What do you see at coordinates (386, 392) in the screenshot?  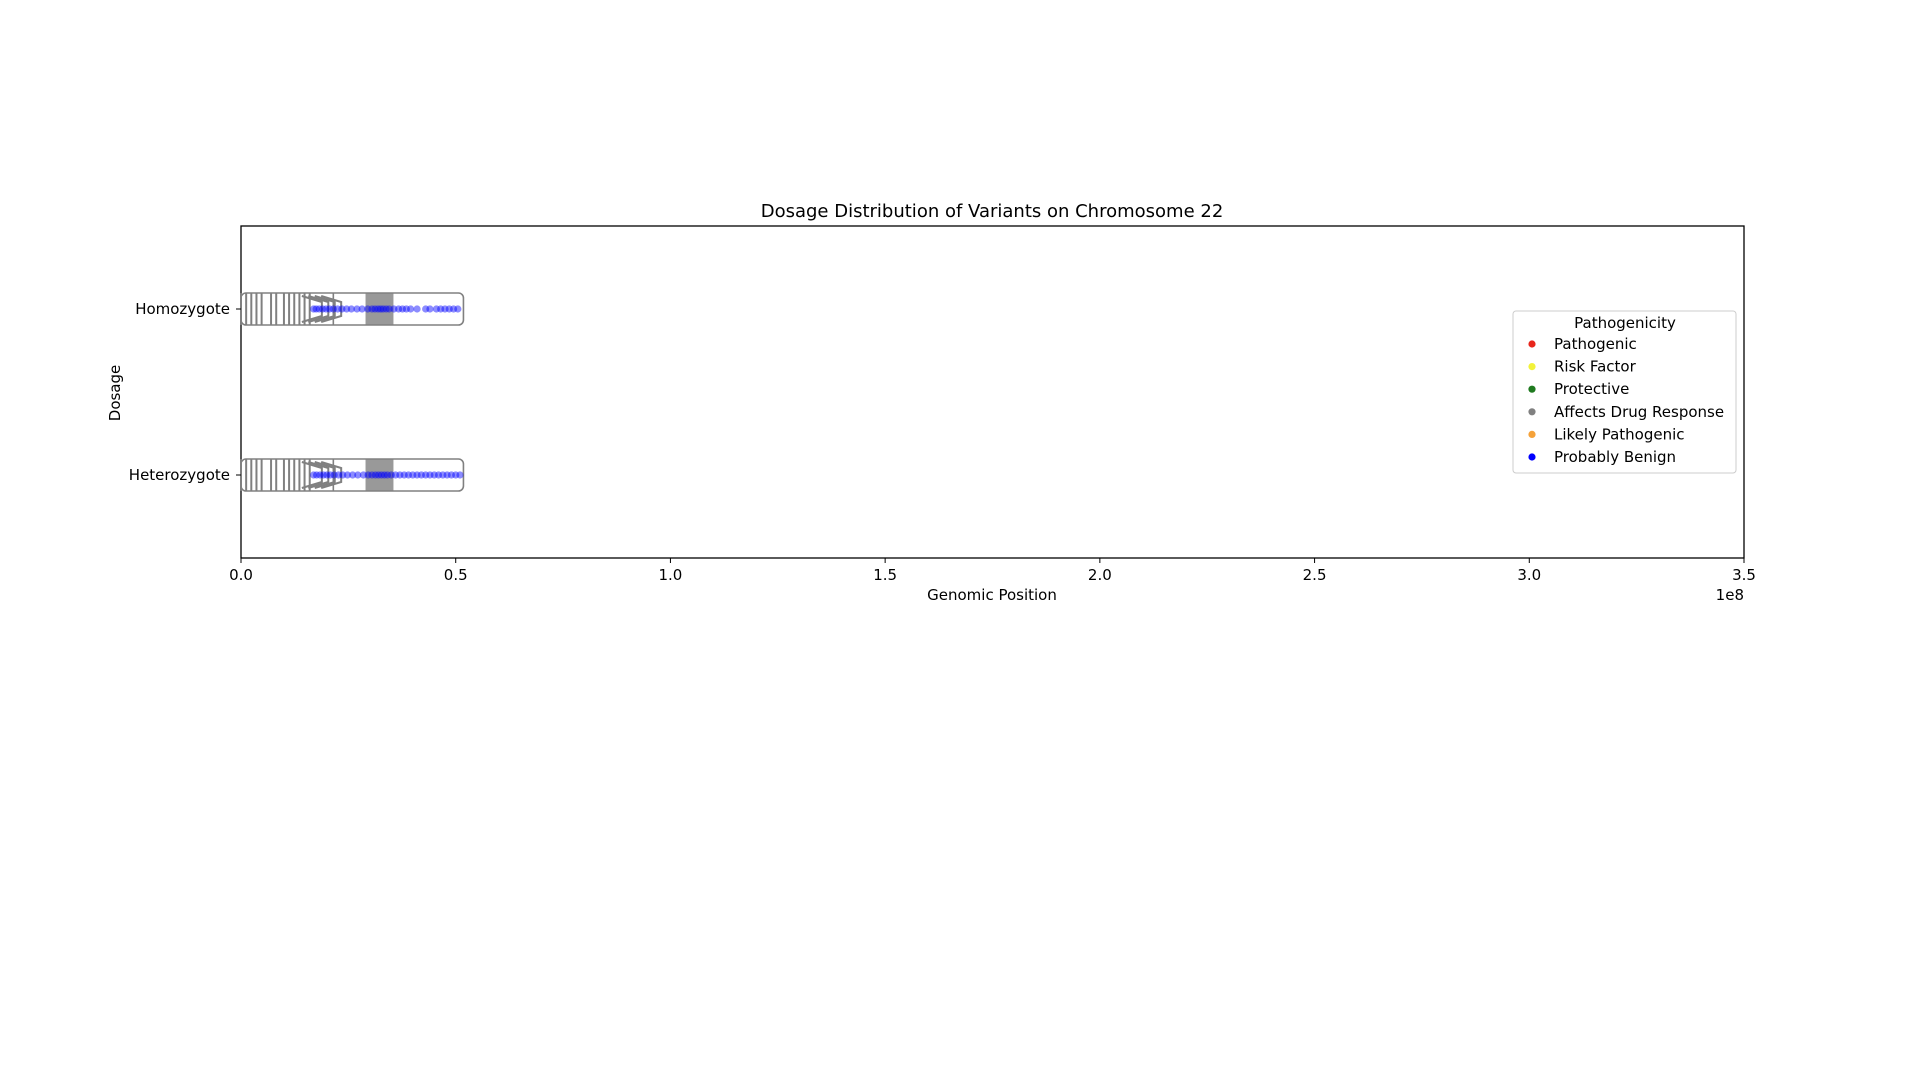 I see `data-points-layer` at bounding box center [386, 392].